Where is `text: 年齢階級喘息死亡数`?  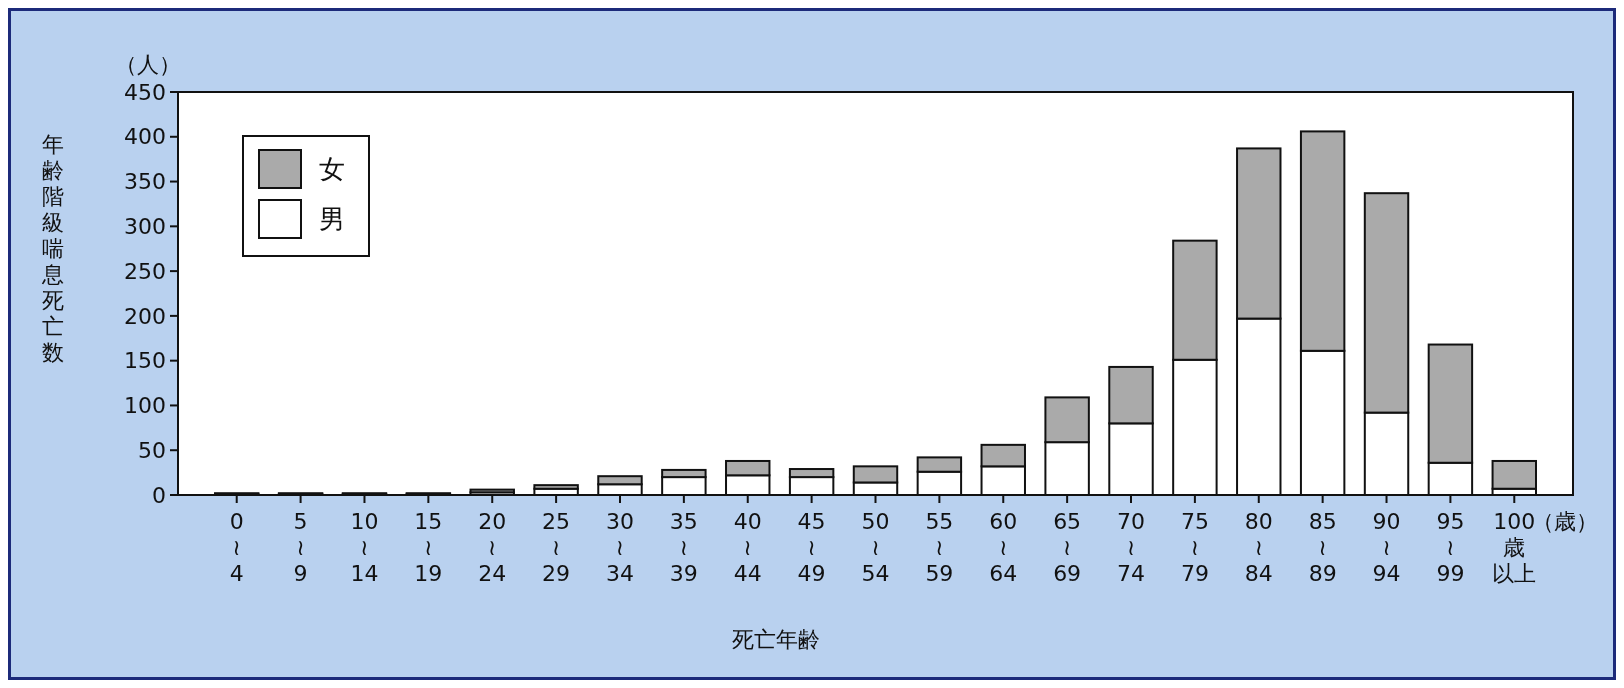 text: 年齢階級喘息死亡数 is located at coordinates (53, 248).